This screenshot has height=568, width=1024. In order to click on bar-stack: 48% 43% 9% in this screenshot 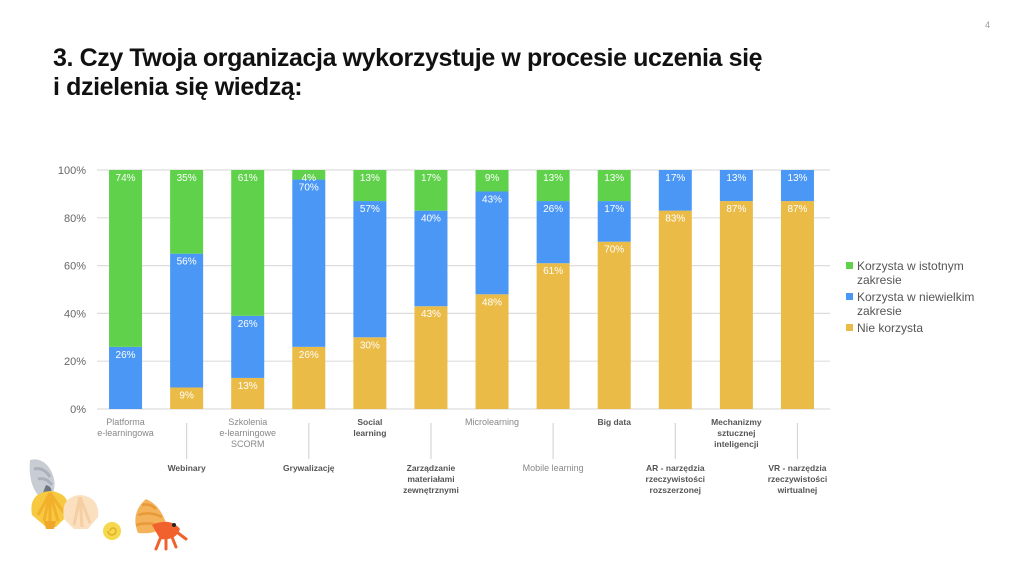, I will do `click(492, 289)`.